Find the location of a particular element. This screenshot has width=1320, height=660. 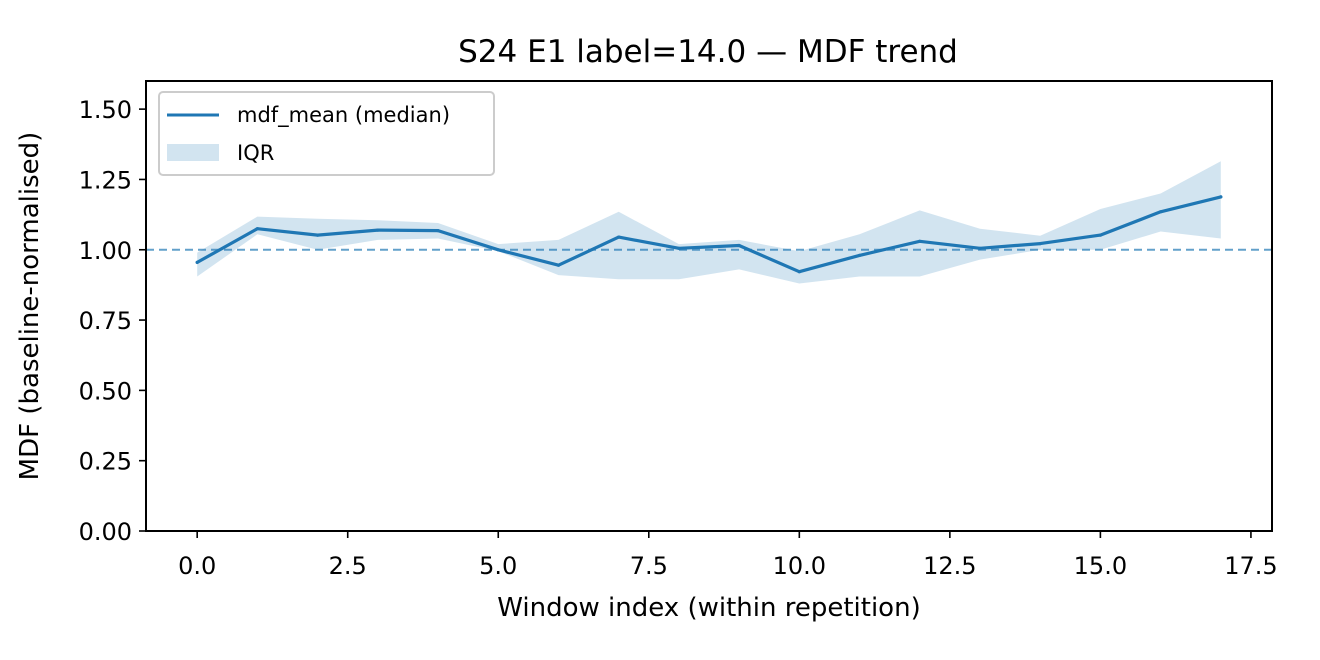

legend-label-iqr: IQR is located at coordinates (255, 153).